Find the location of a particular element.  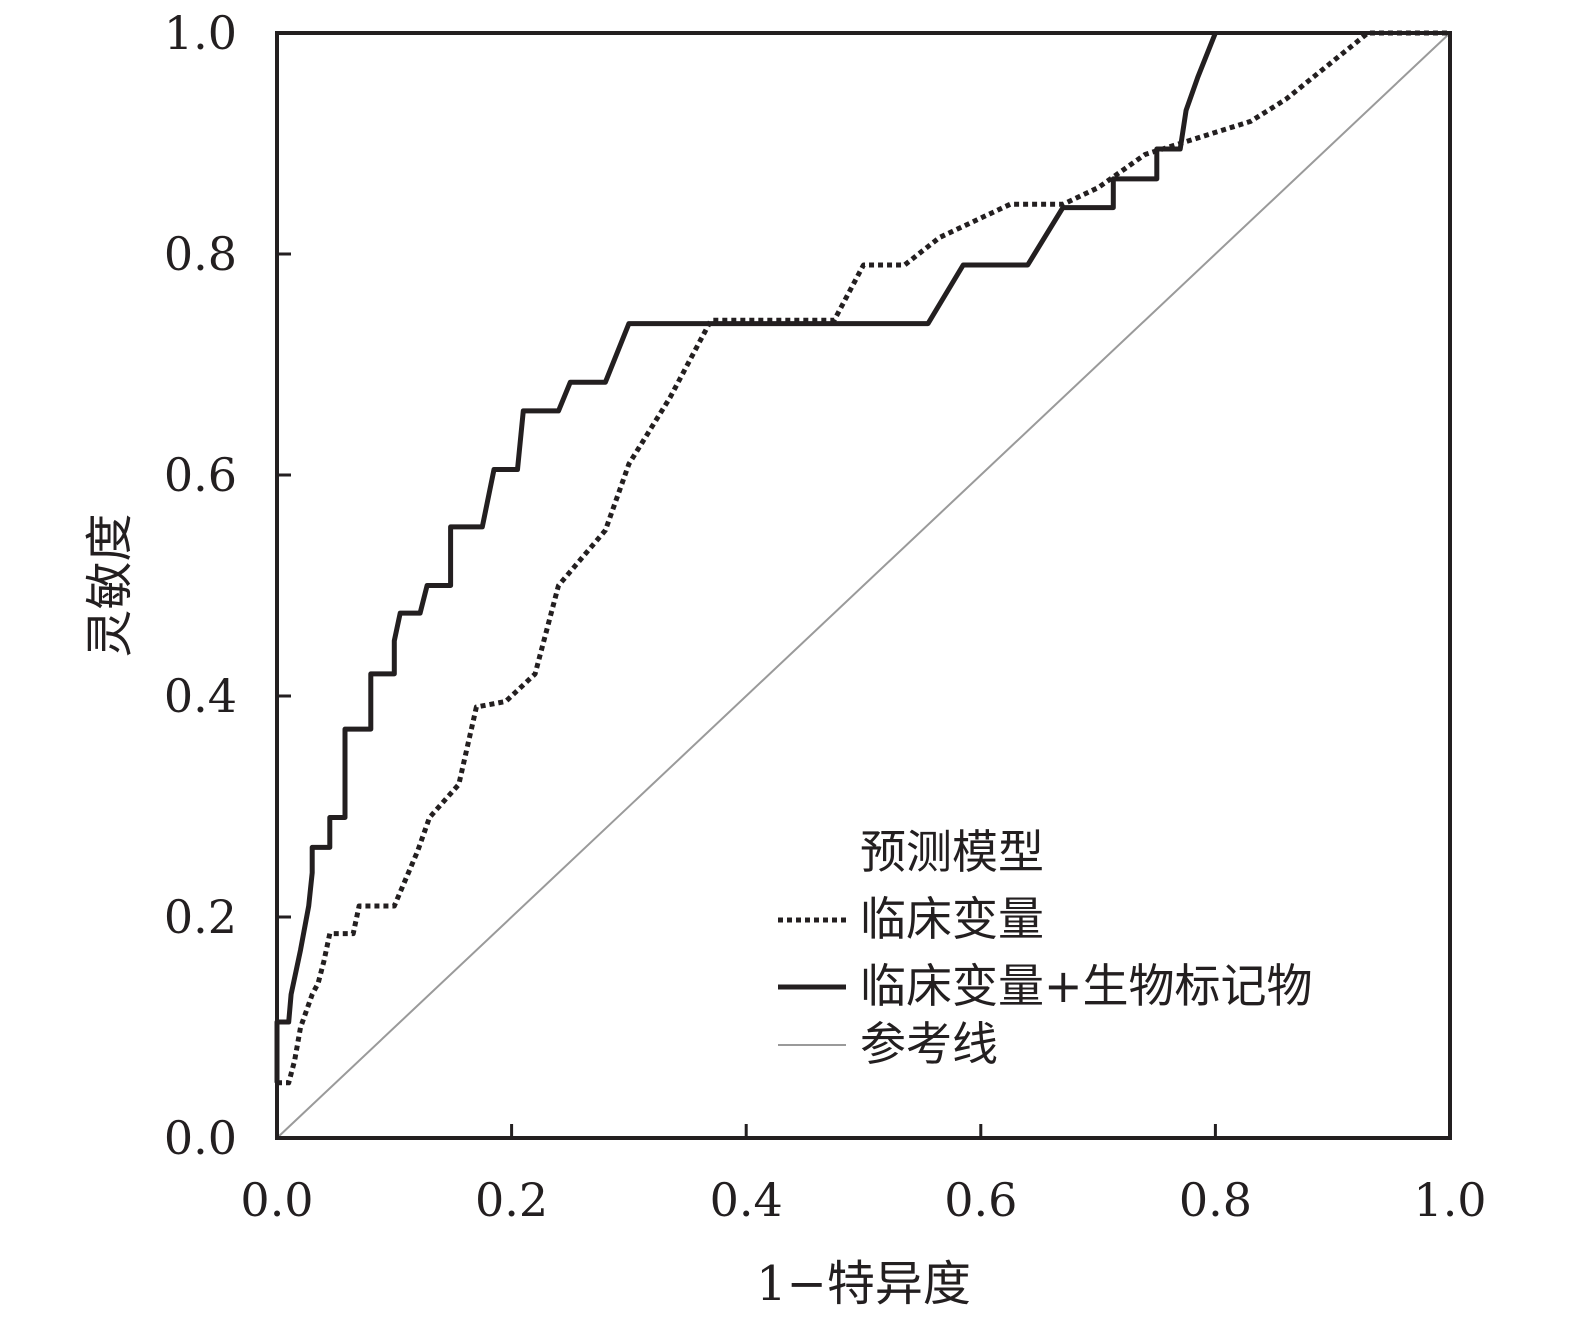

x-axis-title: 1−特异度 is located at coordinates (863, 1284).